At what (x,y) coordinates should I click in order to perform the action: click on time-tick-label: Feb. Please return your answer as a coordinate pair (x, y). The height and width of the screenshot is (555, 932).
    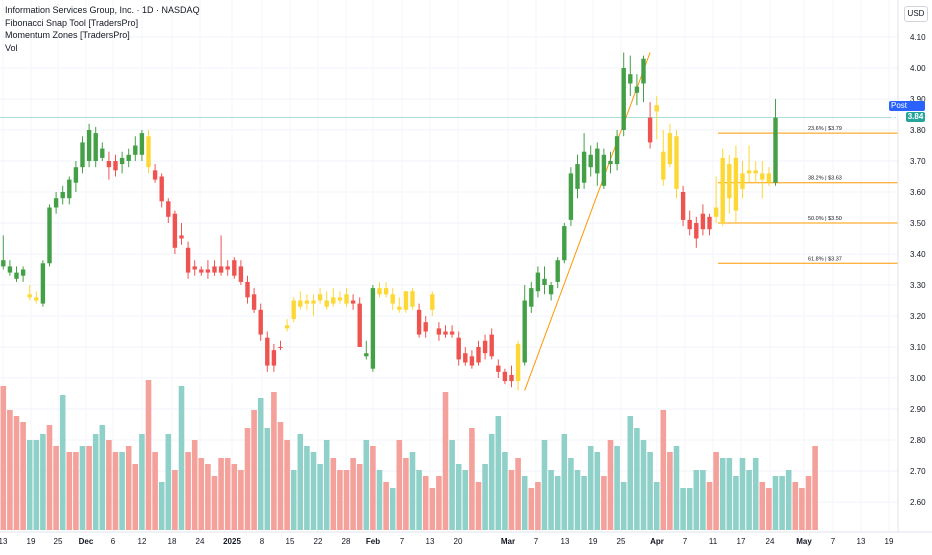
    Looking at the image, I should click on (373, 541).